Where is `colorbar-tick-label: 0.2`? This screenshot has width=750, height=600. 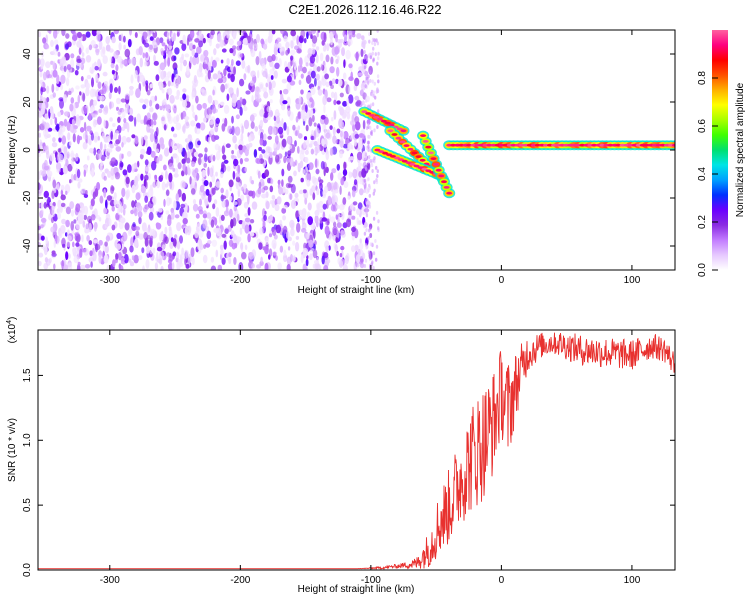
colorbar-tick-label: 0.2 is located at coordinates (702, 222).